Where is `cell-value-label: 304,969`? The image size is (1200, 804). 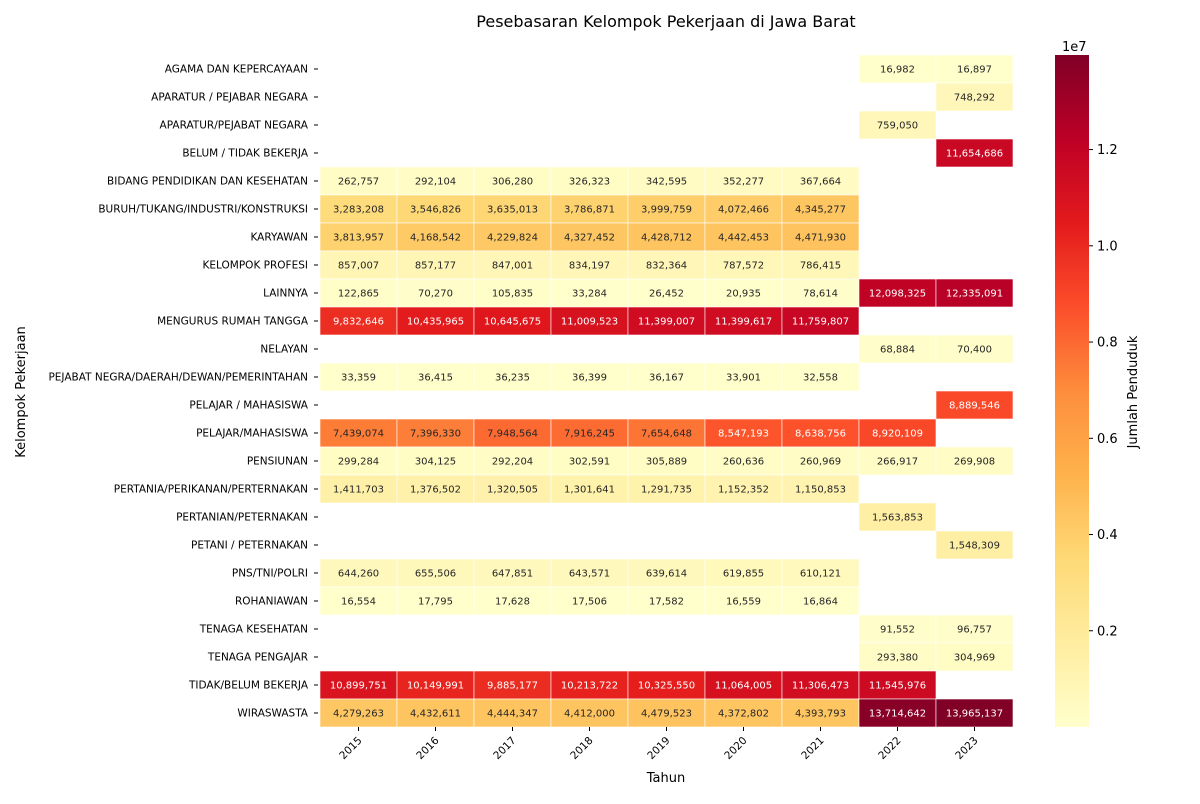
cell-value-label: 304,969 is located at coordinates (974, 658).